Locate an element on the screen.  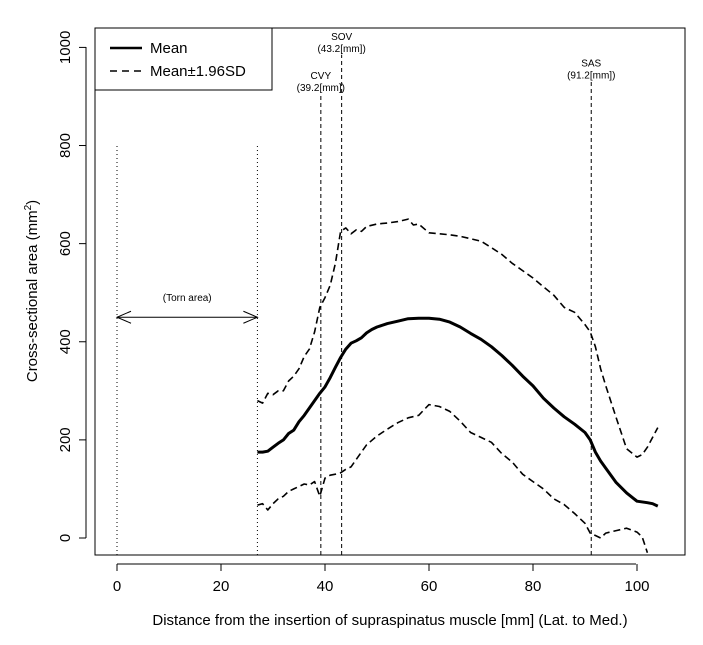
torn-area-arrowhead-left is located at coordinates (123, 317).